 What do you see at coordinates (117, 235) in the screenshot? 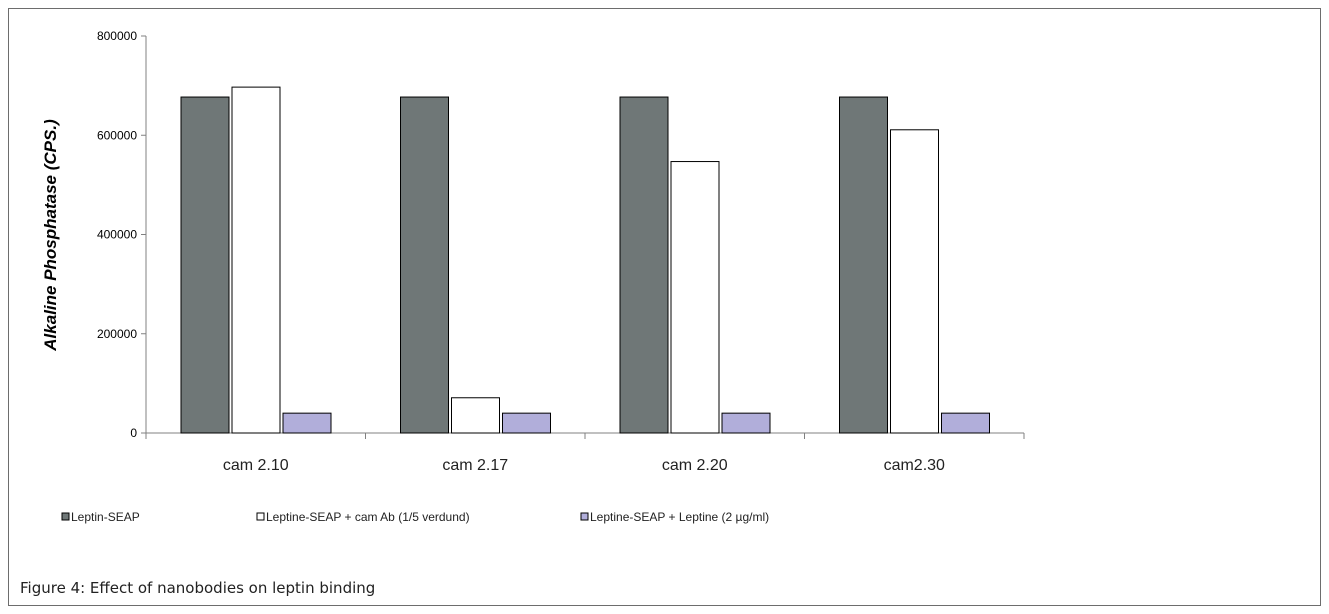
I see `y-tick-label: 400000` at bounding box center [117, 235].